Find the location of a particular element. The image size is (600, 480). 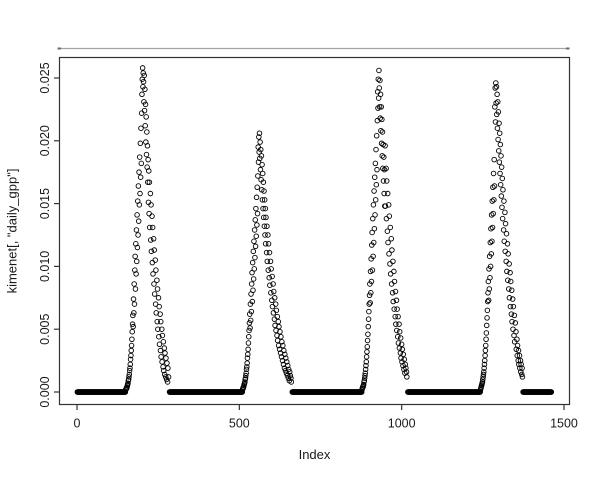

y-tick-label: 0.015 is located at coordinates (45, 203).